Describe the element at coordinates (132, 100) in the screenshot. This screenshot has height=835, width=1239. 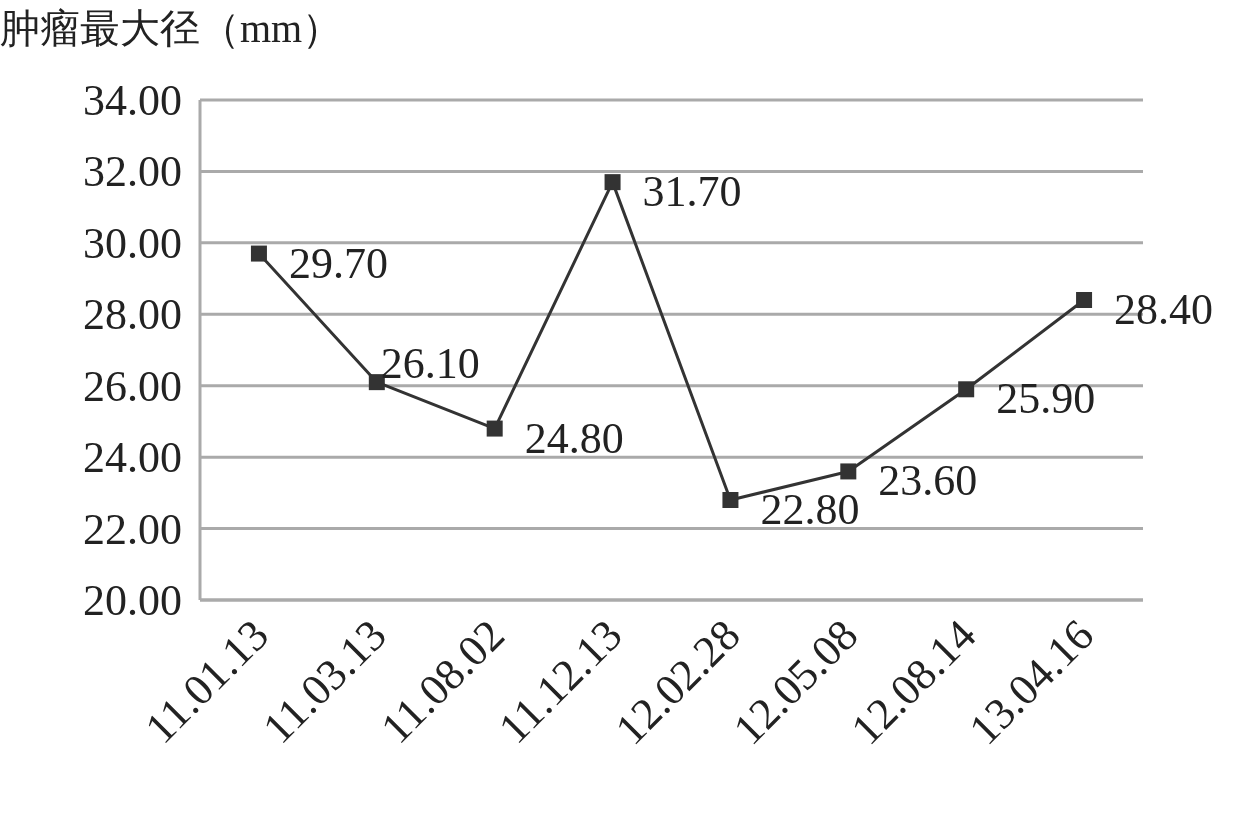
I see `y-tick-label: 34.00` at that location.